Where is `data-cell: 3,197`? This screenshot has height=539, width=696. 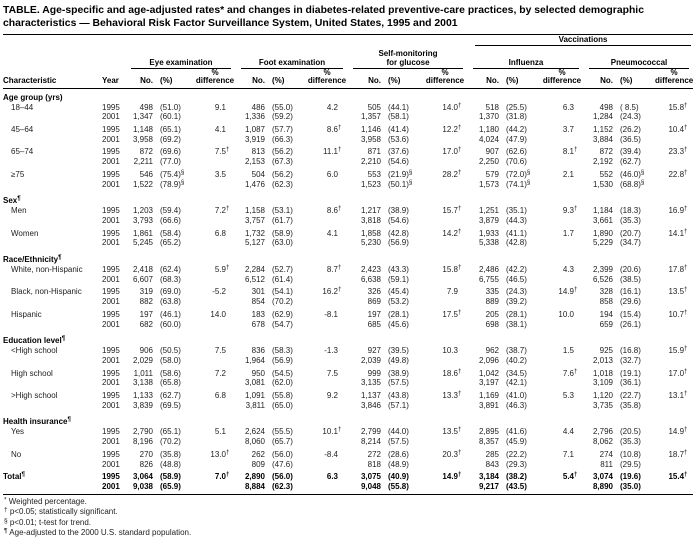 data-cell: 3,197 is located at coordinates (488, 383).